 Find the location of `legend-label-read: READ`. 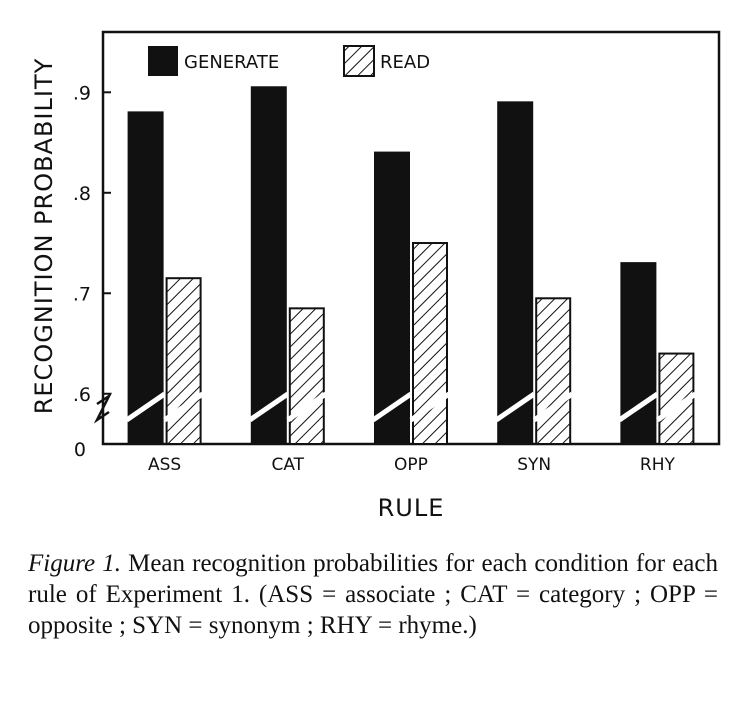

legend-label-read: READ is located at coordinates (405, 62).